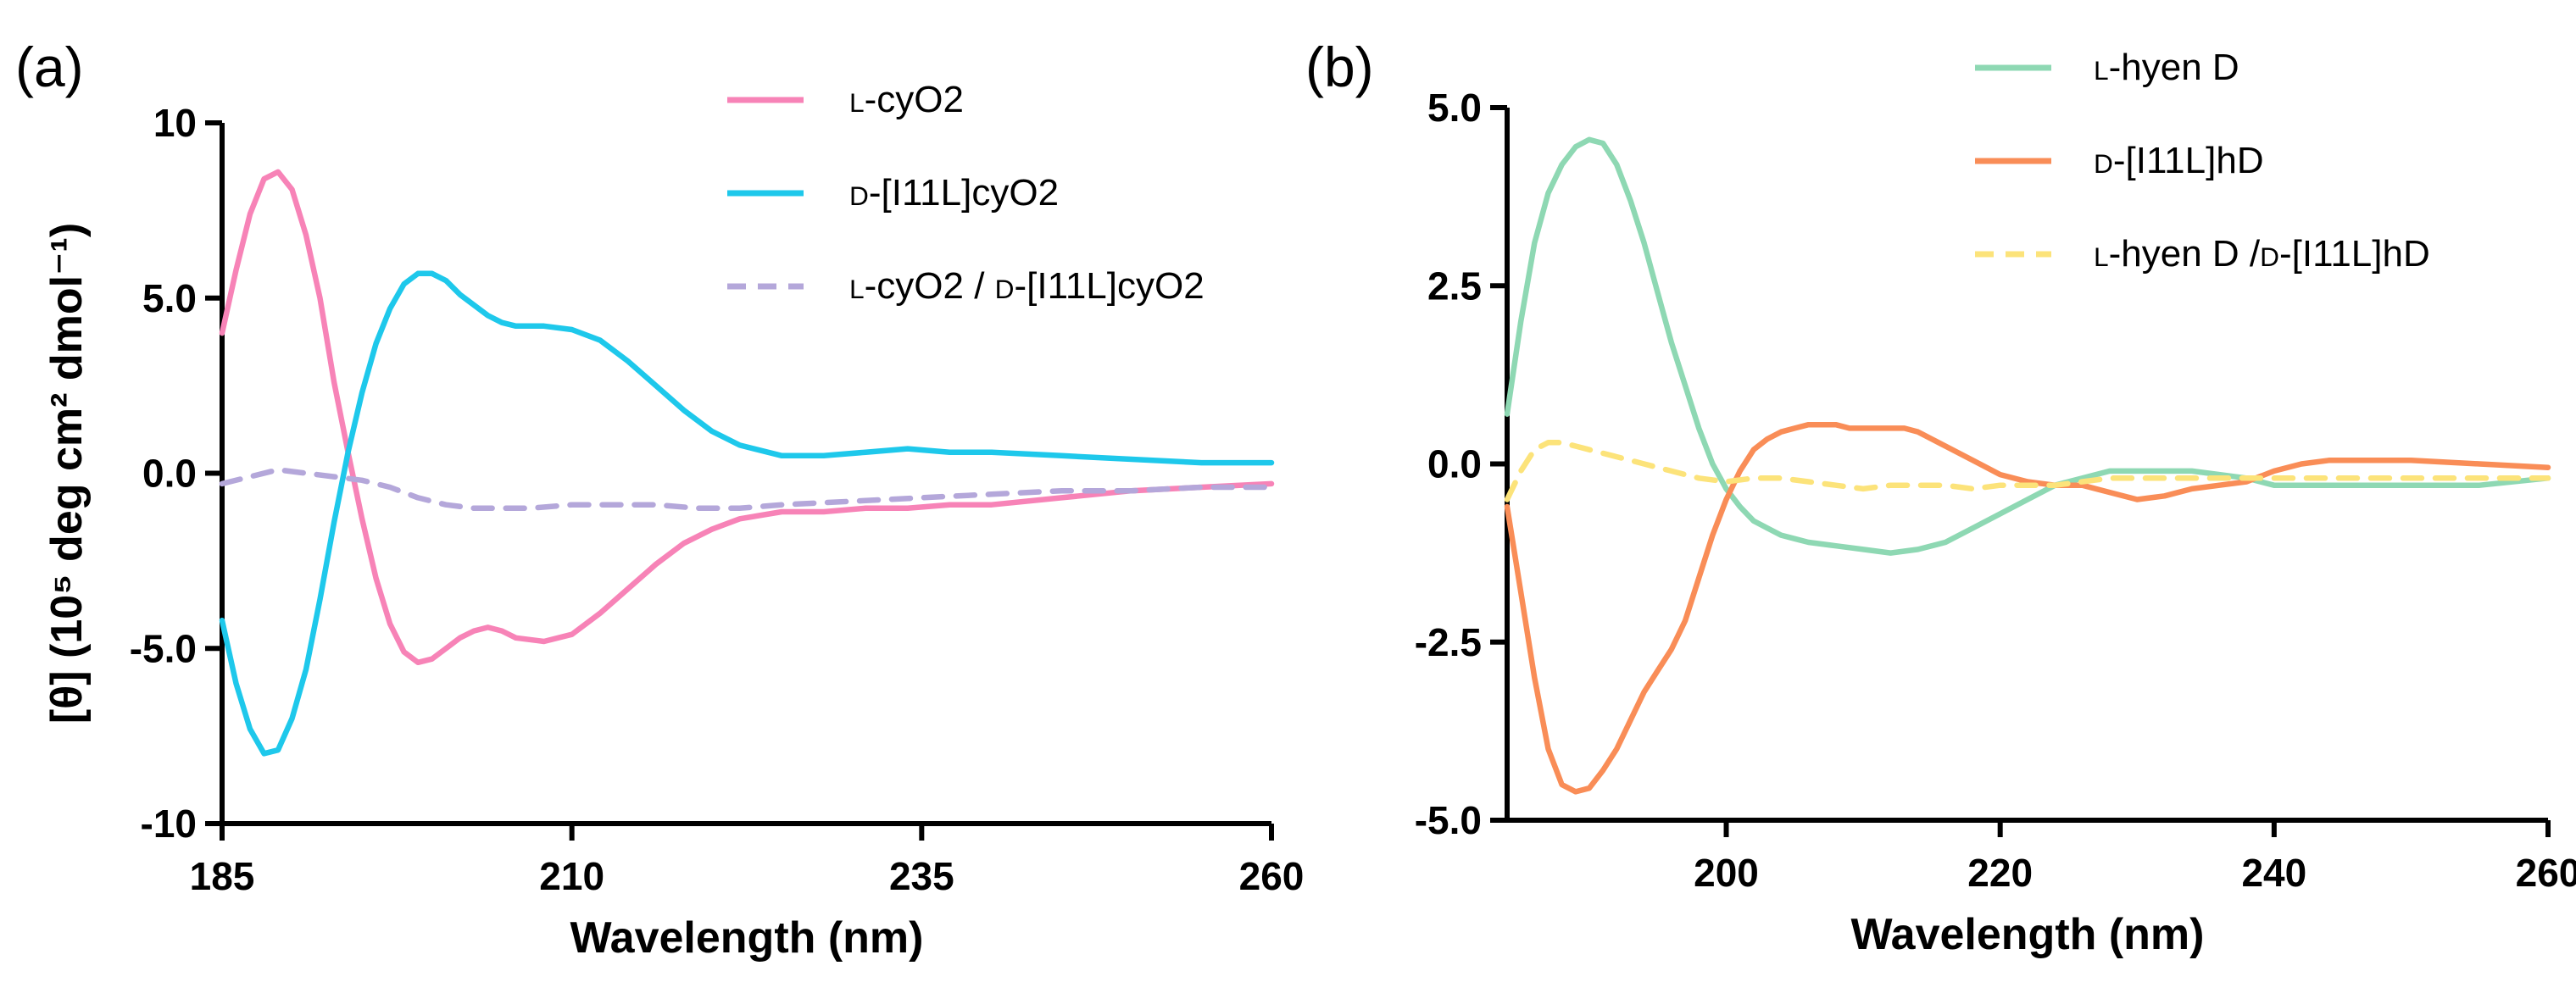 This screenshot has width=2576, height=999. I want to click on y-tick-label: -10, so click(169, 824).